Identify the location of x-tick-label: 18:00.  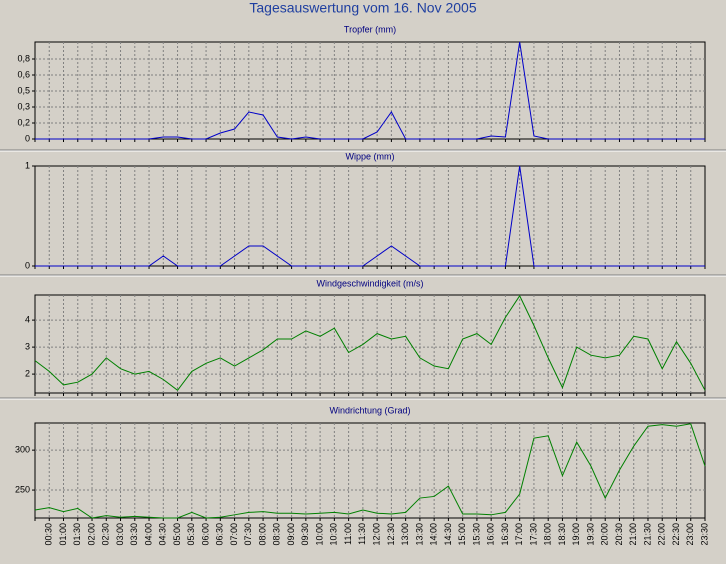
(548, 534).